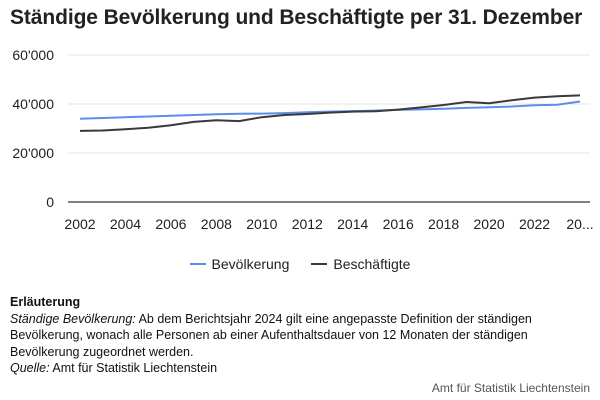 Image resolution: width=600 pixels, height=400 pixels. Describe the element at coordinates (33, 55) in the screenshot. I see `y-tick-label: 60'000` at that location.